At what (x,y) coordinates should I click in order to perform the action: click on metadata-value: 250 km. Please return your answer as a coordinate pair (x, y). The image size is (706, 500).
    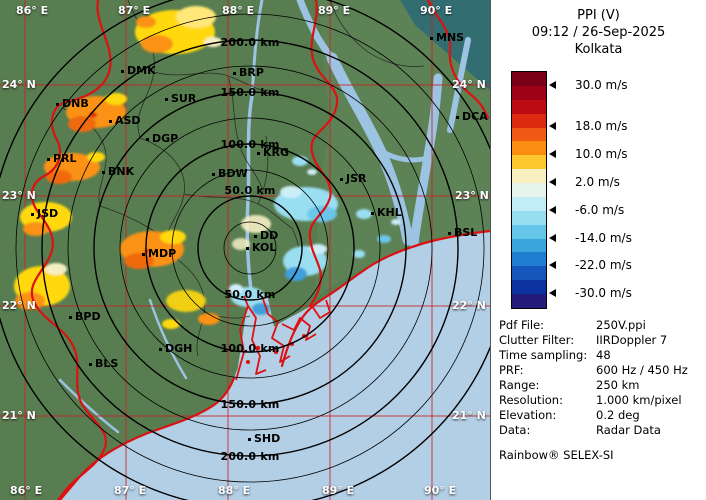
    Looking at the image, I should click on (618, 385).